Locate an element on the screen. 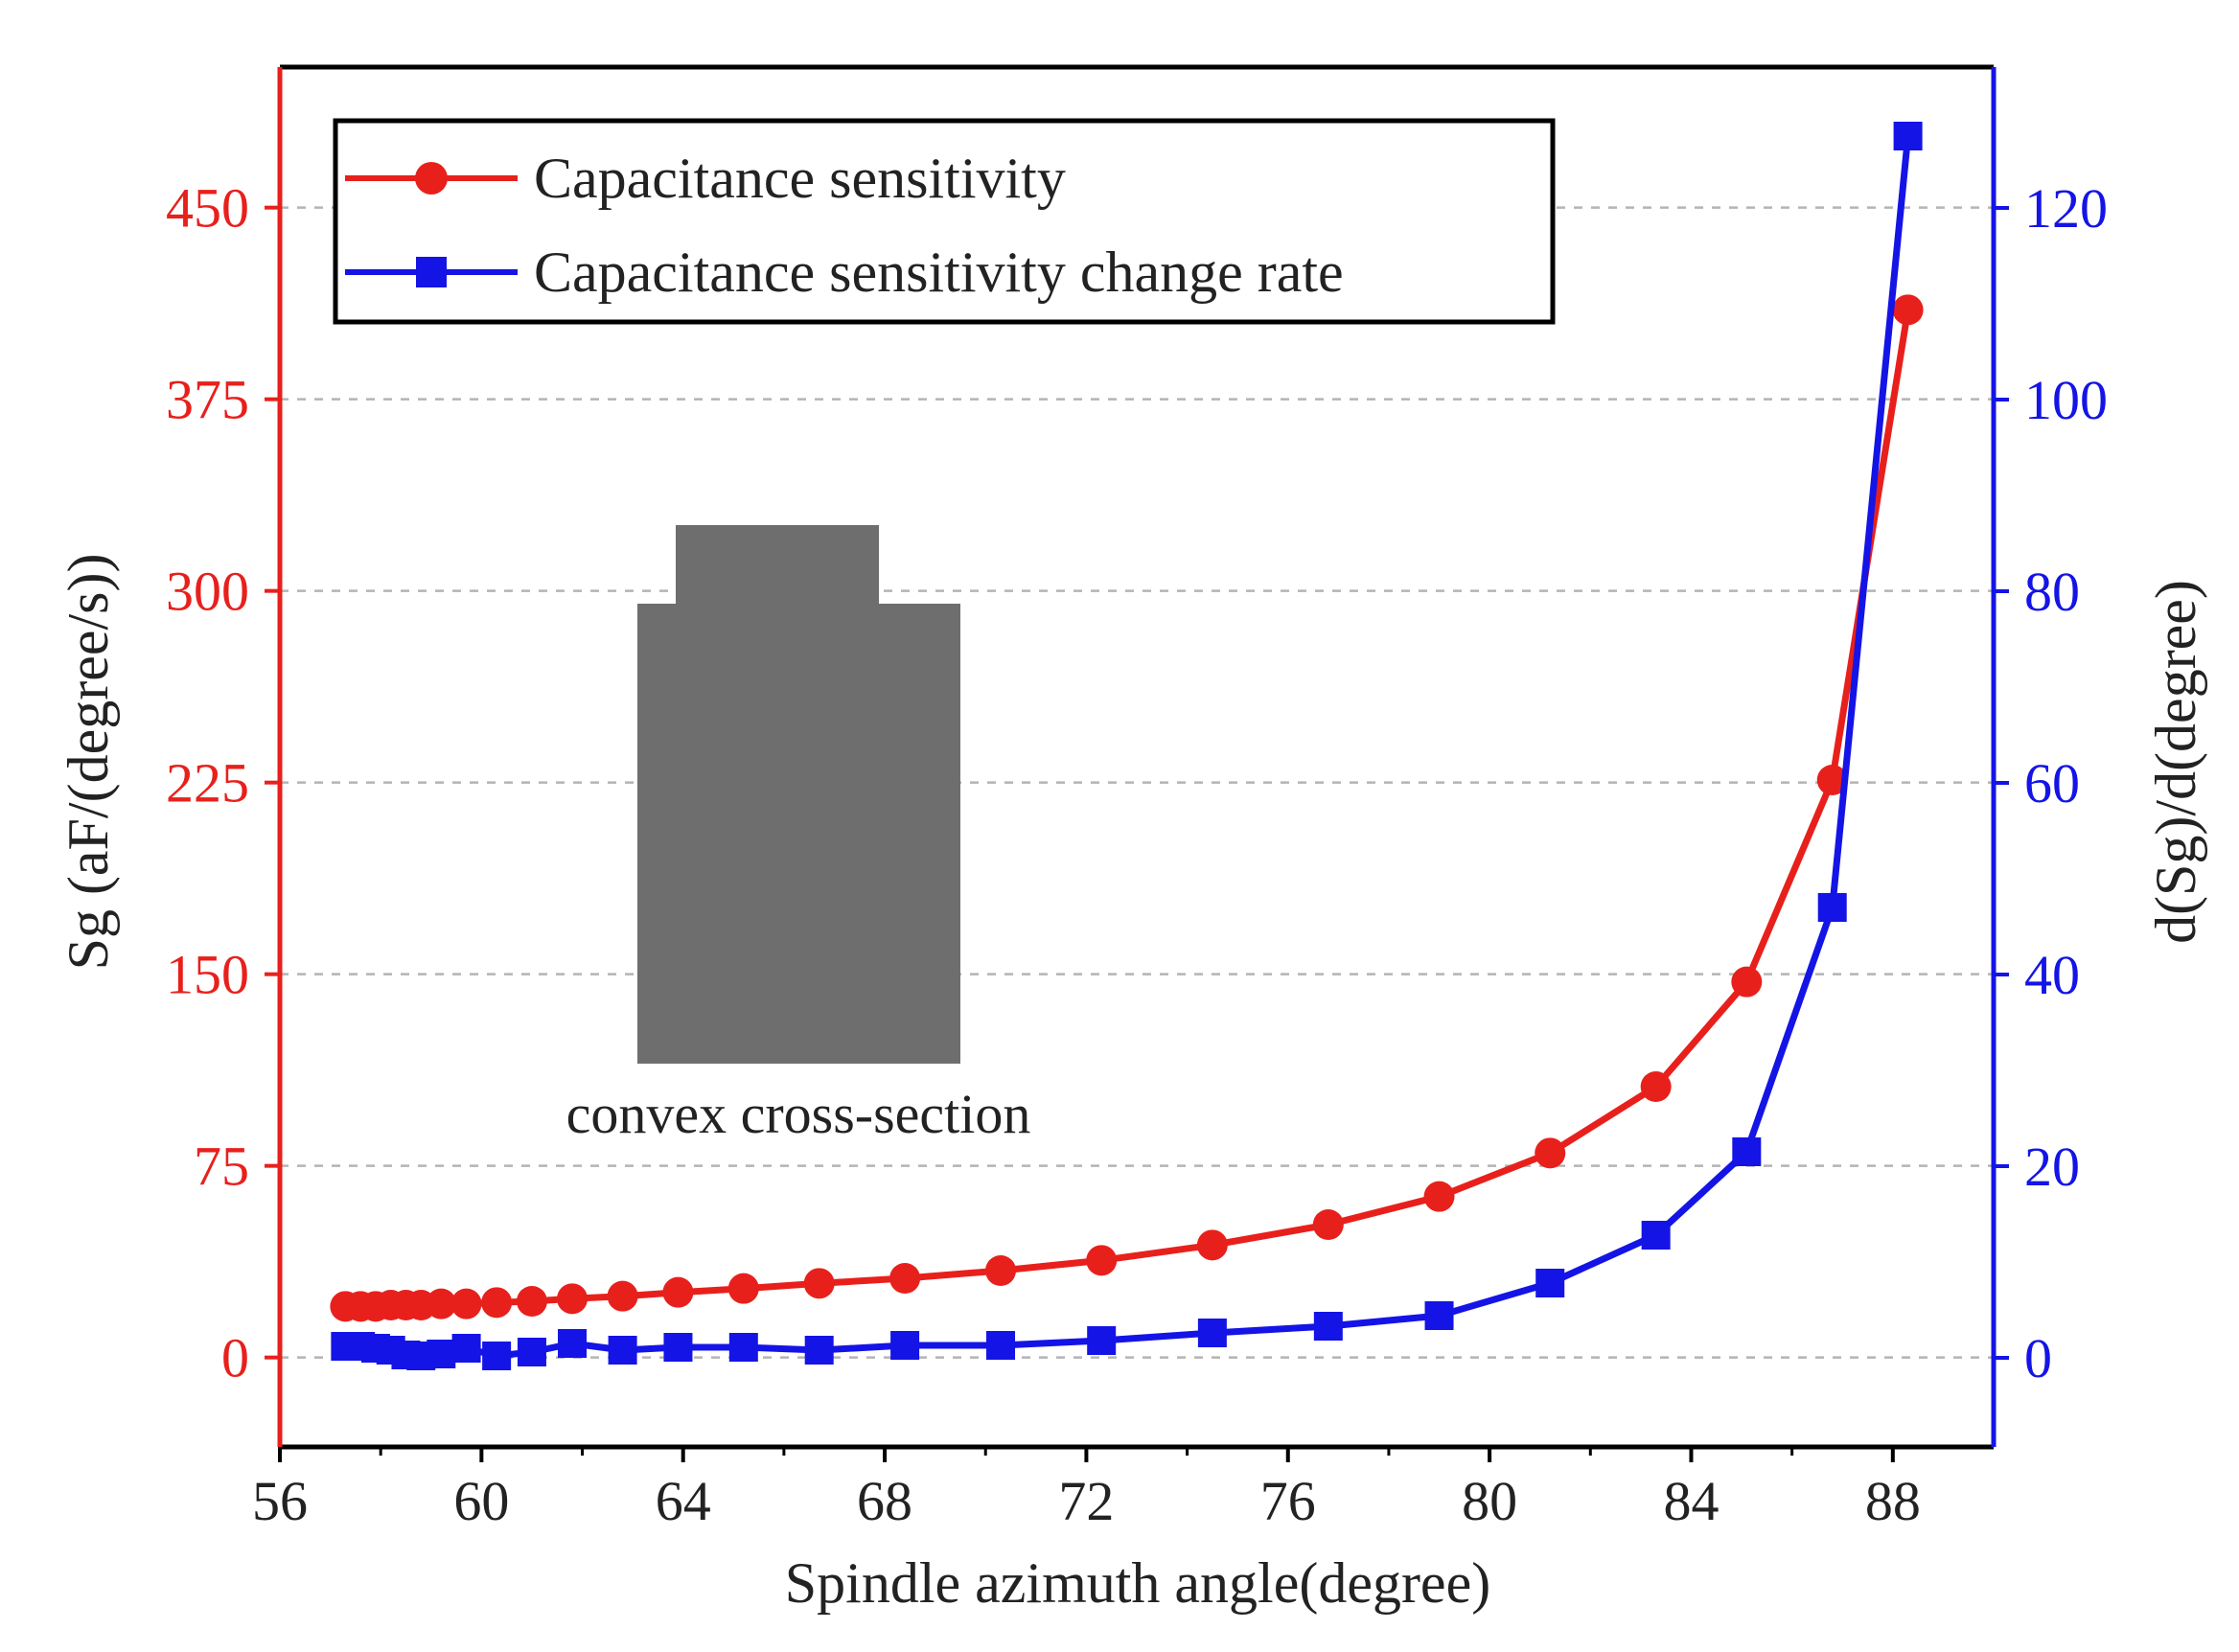 The height and width of the screenshot is (1652, 2239). y-left-tick-label: 450 is located at coordinates (208, 208).